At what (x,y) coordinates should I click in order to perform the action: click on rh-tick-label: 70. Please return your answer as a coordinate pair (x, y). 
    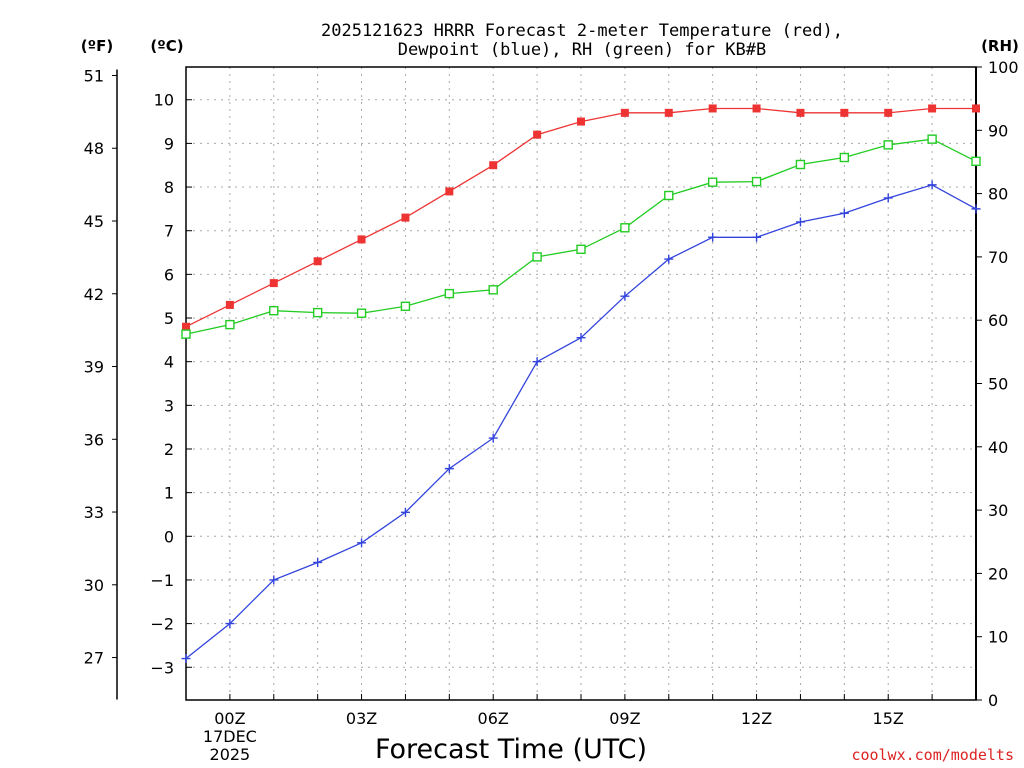
    Looking at the image, I should click on (998, 257).